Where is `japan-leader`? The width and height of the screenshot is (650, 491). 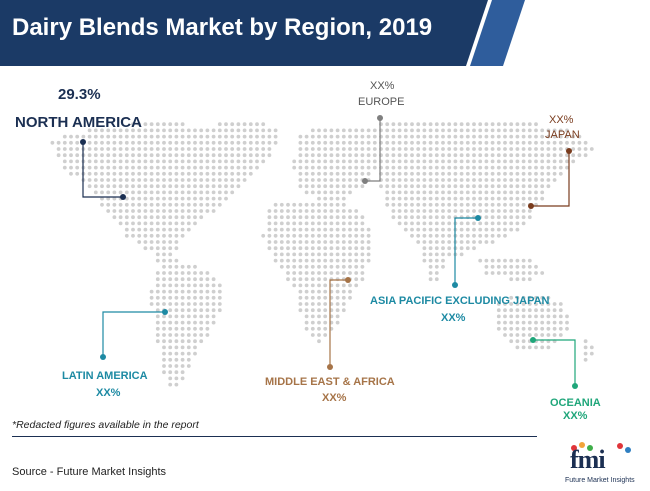 japan-leader is located at coordinates (550, 178).